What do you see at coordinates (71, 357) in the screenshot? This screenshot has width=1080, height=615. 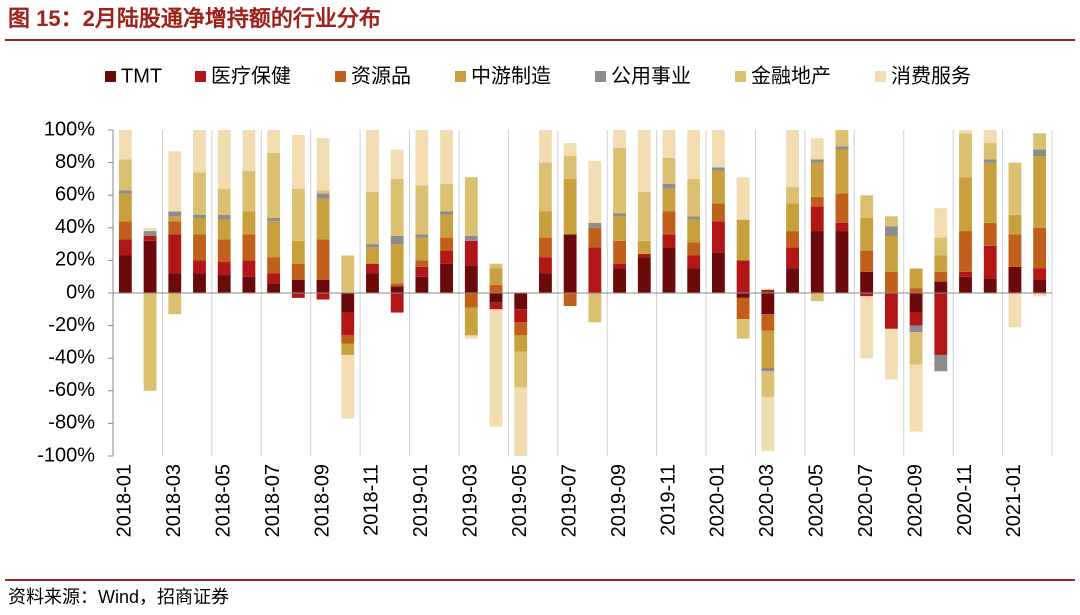 I see `y-tick-label: -40%` at bounding box center [71, 357].